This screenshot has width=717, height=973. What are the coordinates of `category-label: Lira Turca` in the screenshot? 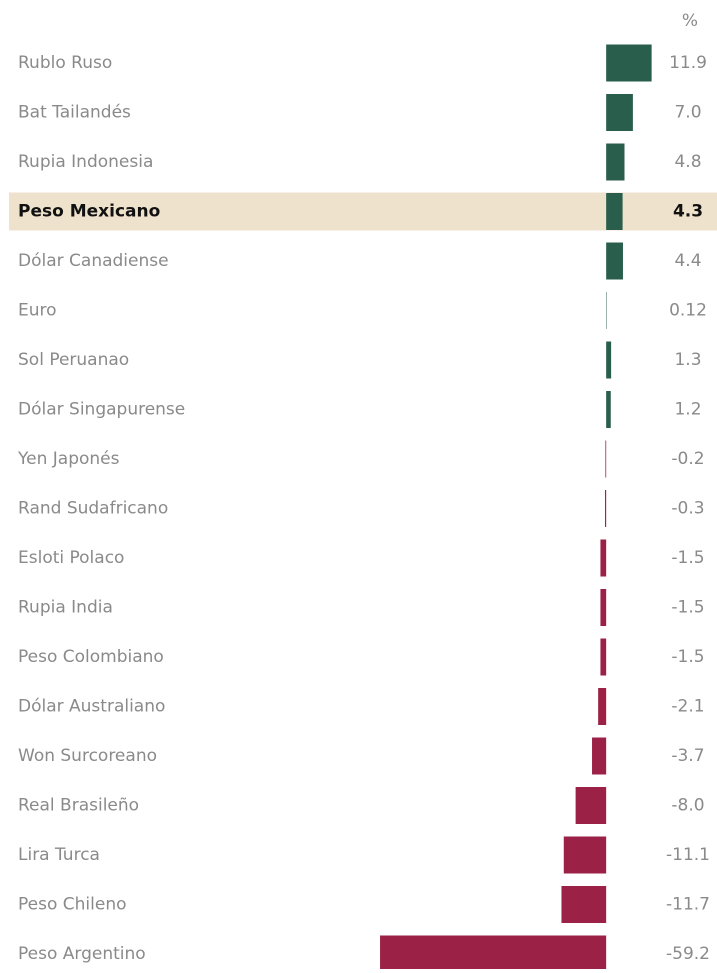 It's located at (59, 855).